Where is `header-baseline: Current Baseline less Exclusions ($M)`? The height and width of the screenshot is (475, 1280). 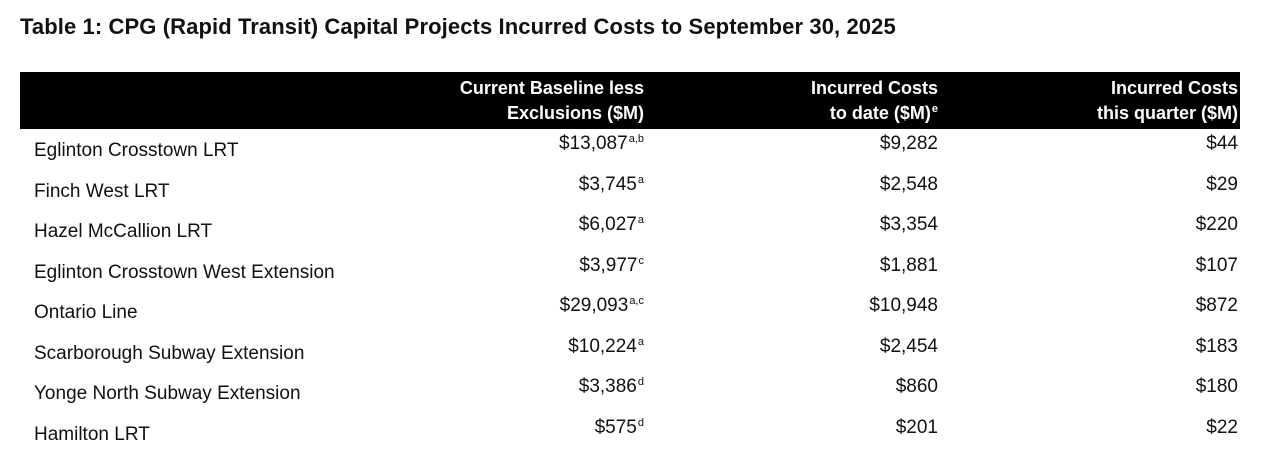
header-baseline: Current Baseline less Exclusions ($M) is located at coordinates (552, 101).